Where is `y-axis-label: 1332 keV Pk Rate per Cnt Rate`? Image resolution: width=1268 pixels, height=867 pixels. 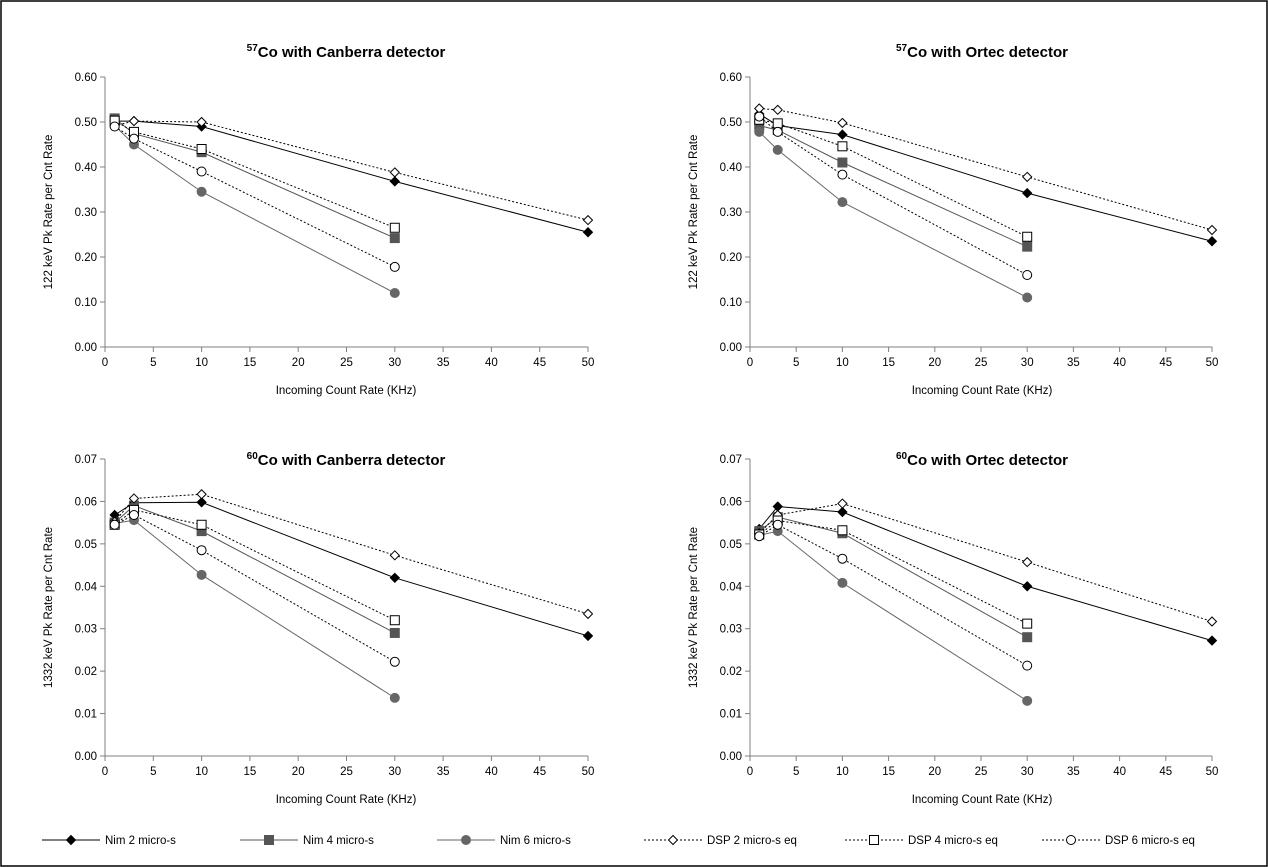
y-axis-label: 1332 keV Pk Rate per Cnt Rate is located at coordinates (694, 607).